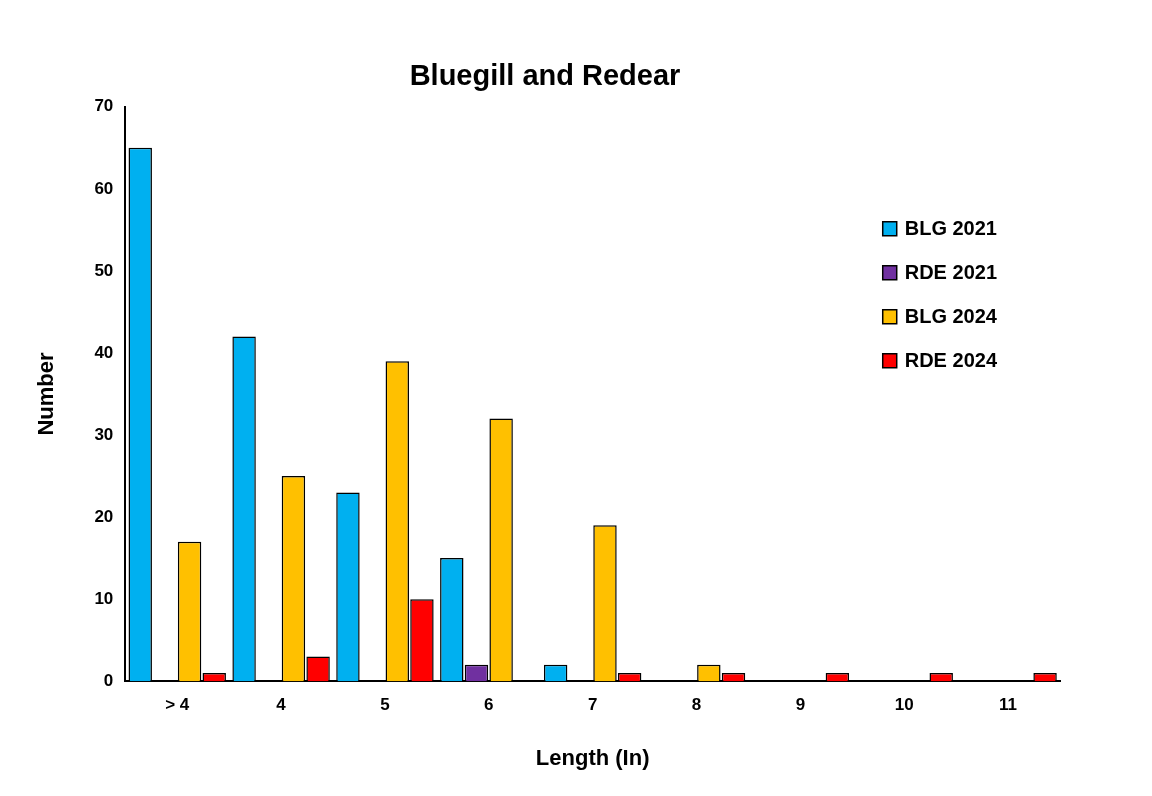 The image size is (1152, 796). I want to click on x-tick-label: > 4, so click(177, 705).